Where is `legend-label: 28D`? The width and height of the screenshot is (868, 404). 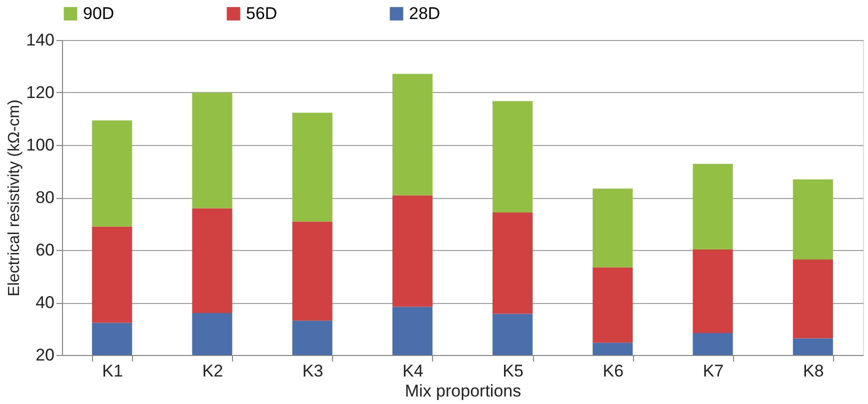 legend-label: 28D is located at coordinates (424, 13).